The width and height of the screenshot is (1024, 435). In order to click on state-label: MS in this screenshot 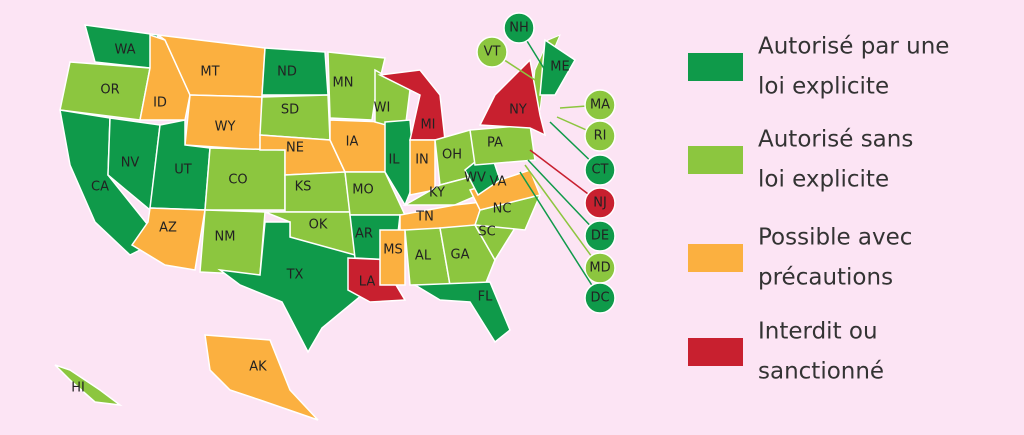, I will do `click(392, 250)`.